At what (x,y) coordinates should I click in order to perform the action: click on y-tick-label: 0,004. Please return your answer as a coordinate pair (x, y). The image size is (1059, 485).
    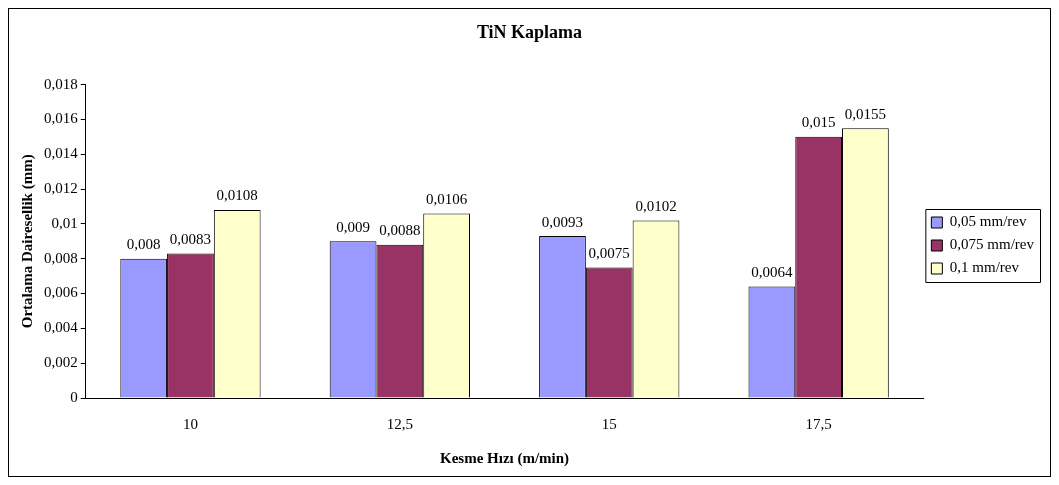
    Looking at the image, I should click on (61, 327).